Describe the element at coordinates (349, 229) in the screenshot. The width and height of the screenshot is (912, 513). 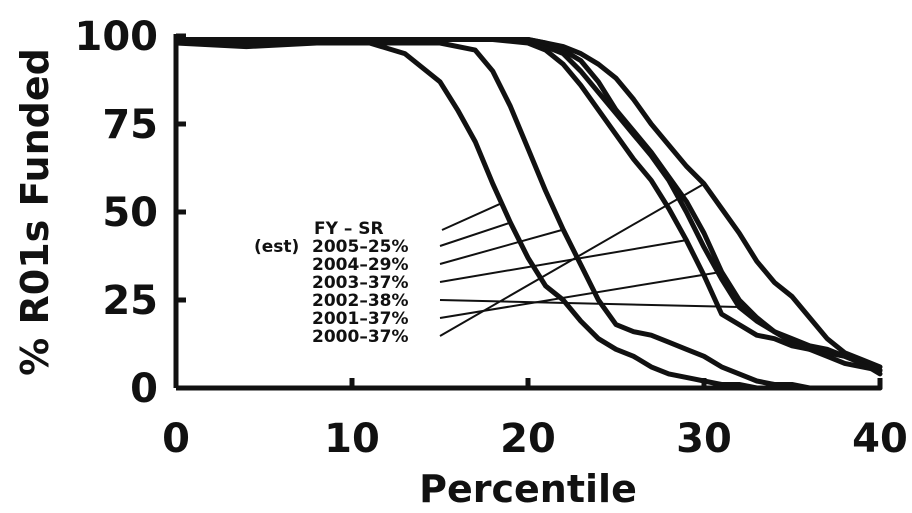
I see `legend-header: FY – SR` at that location.